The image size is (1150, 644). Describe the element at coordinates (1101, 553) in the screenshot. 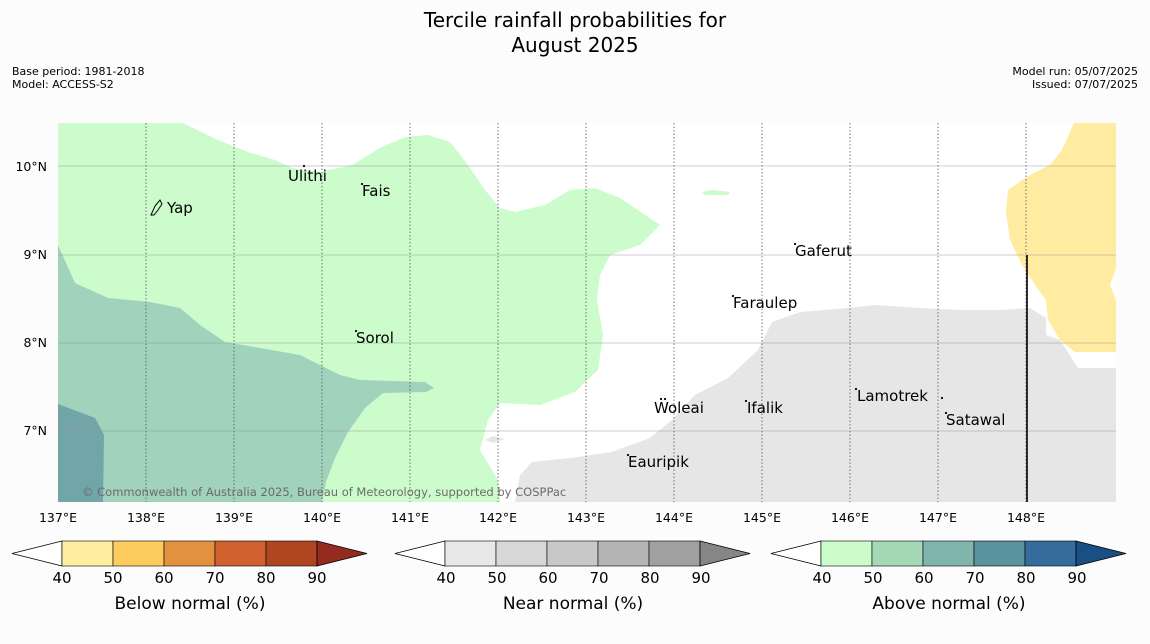

I see `cb-above-extend-high` at that location.